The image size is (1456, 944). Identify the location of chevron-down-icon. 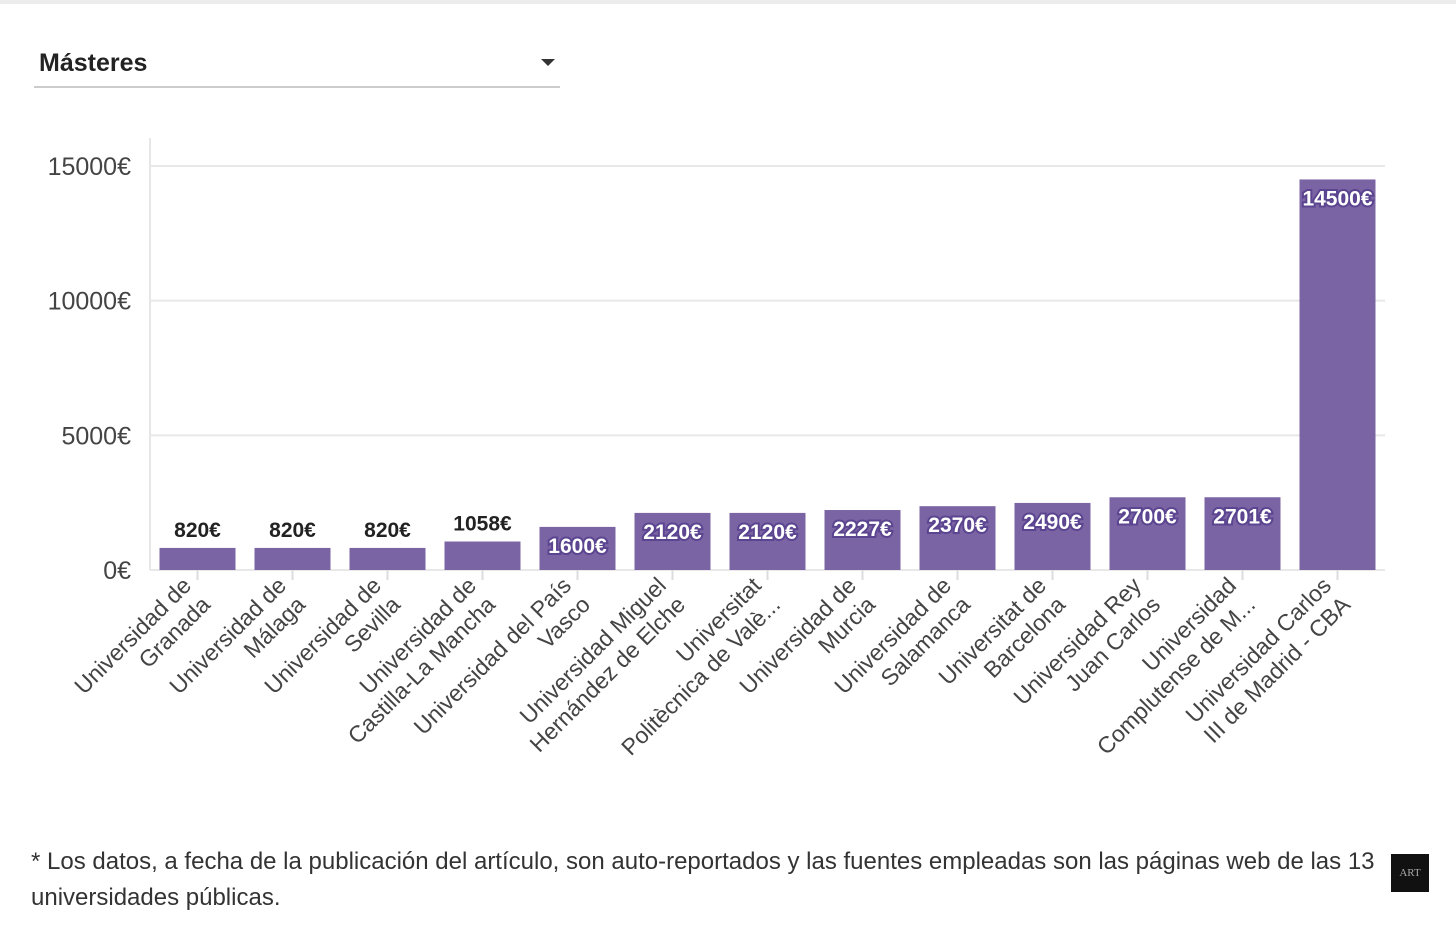
(548, 62).